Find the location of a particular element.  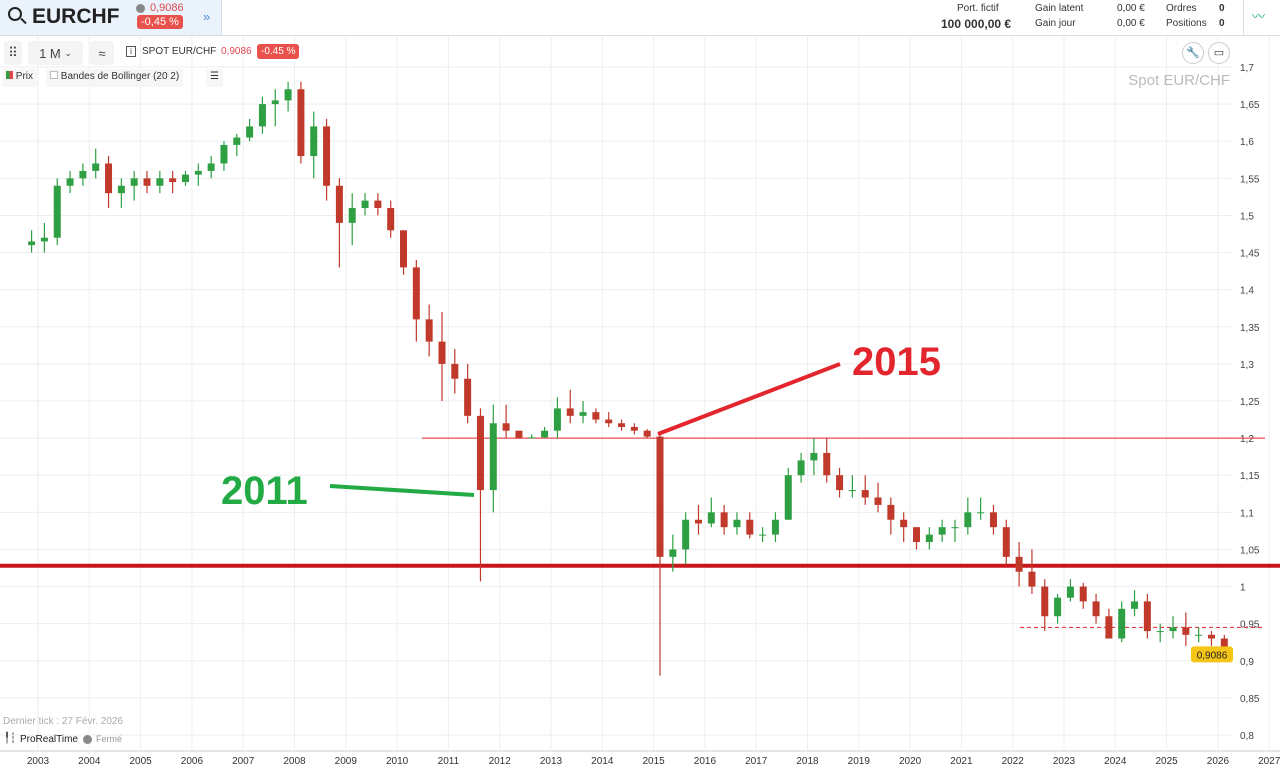

x-tick-label: 2014 is located at coordinates (602, 761).